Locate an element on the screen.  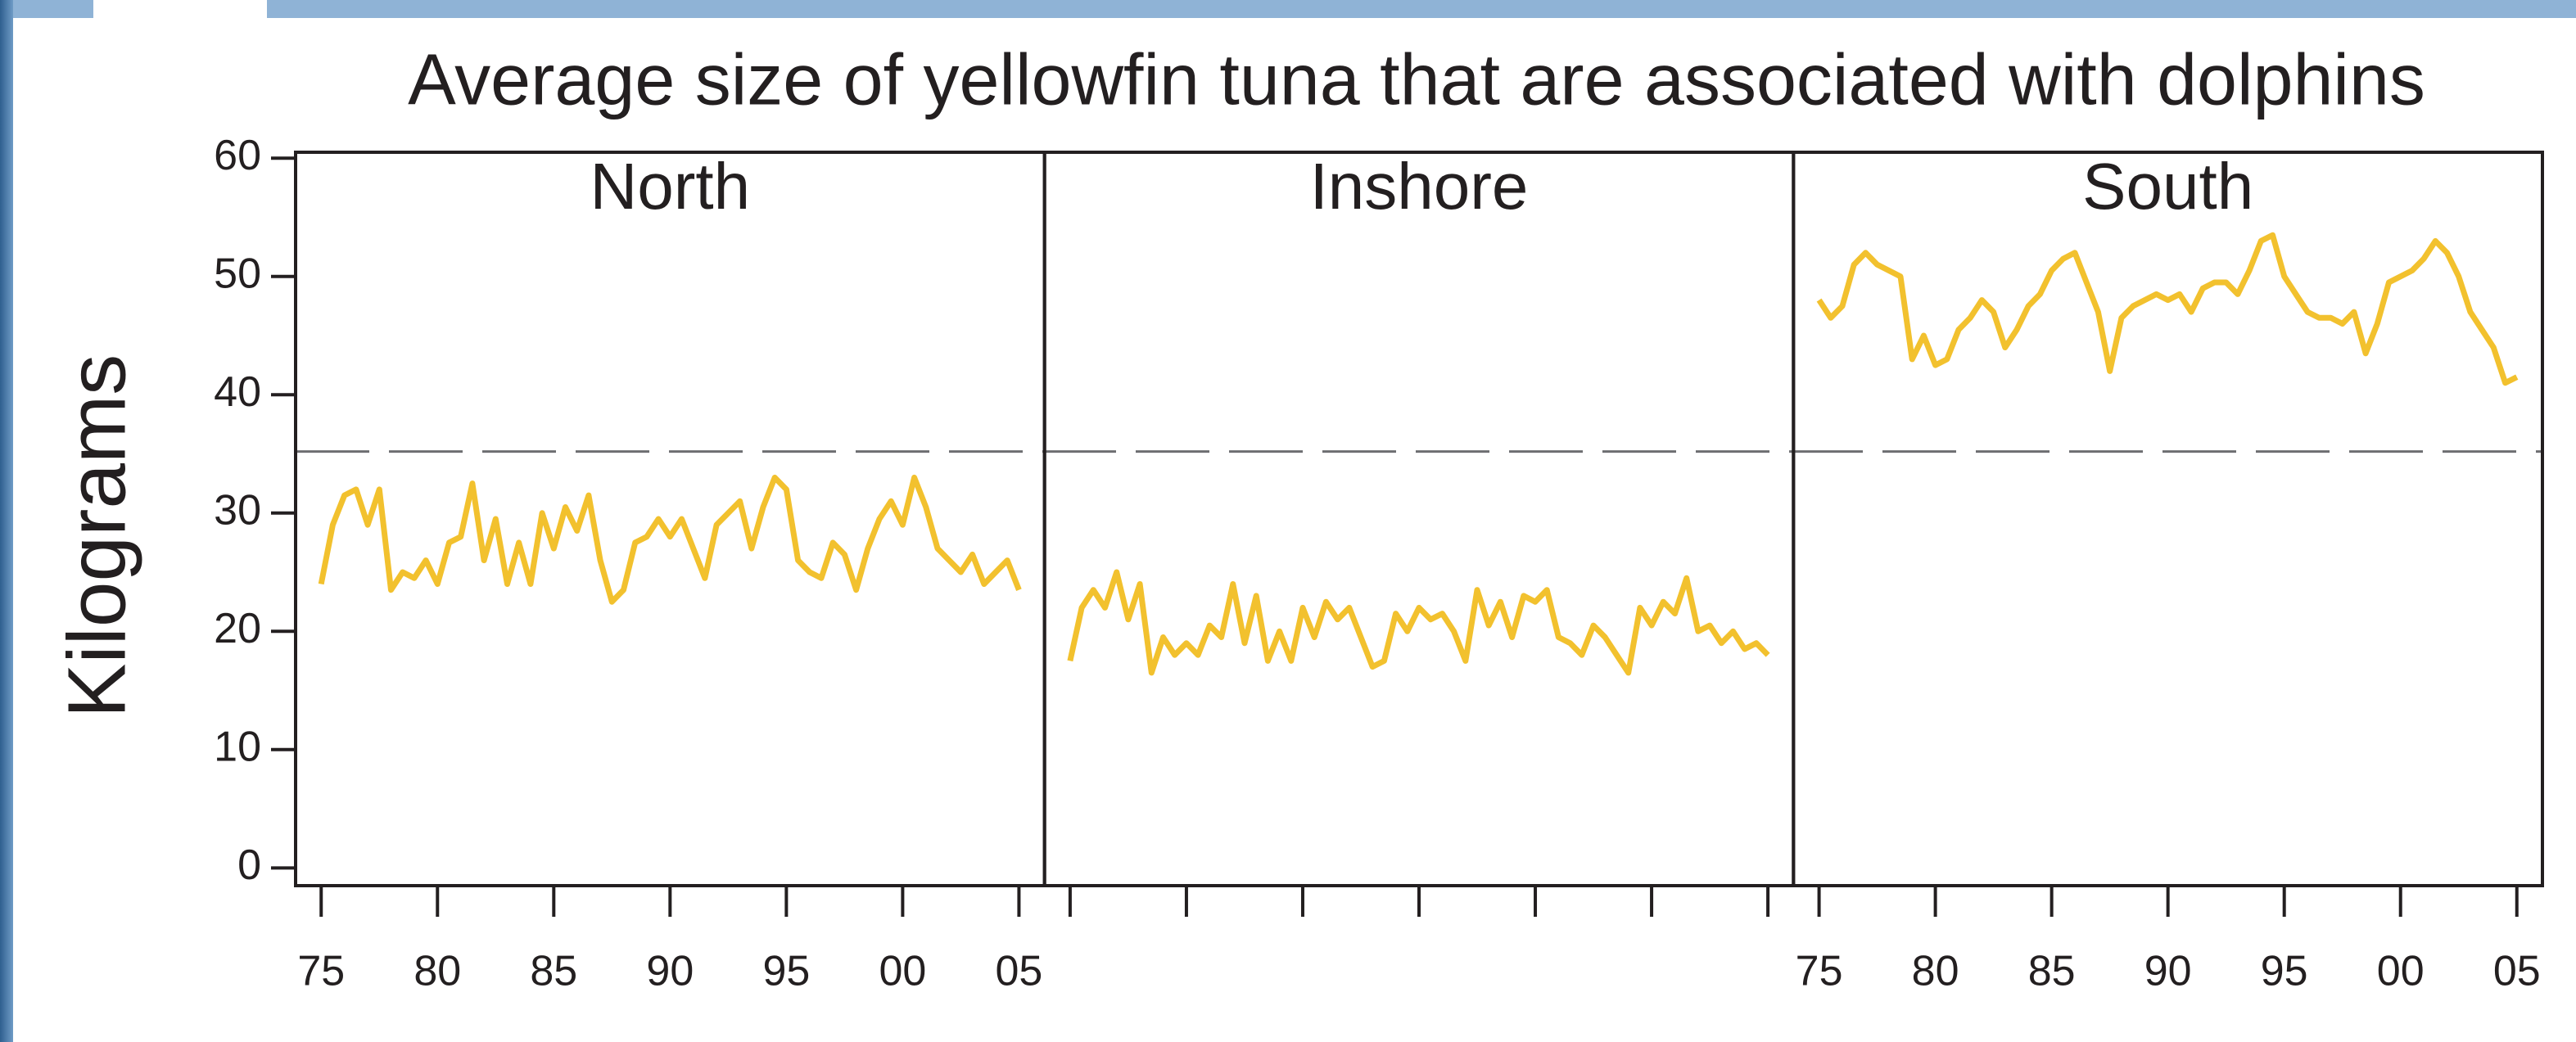
y-tick-label: 50 is located at coordinates (237, 273).